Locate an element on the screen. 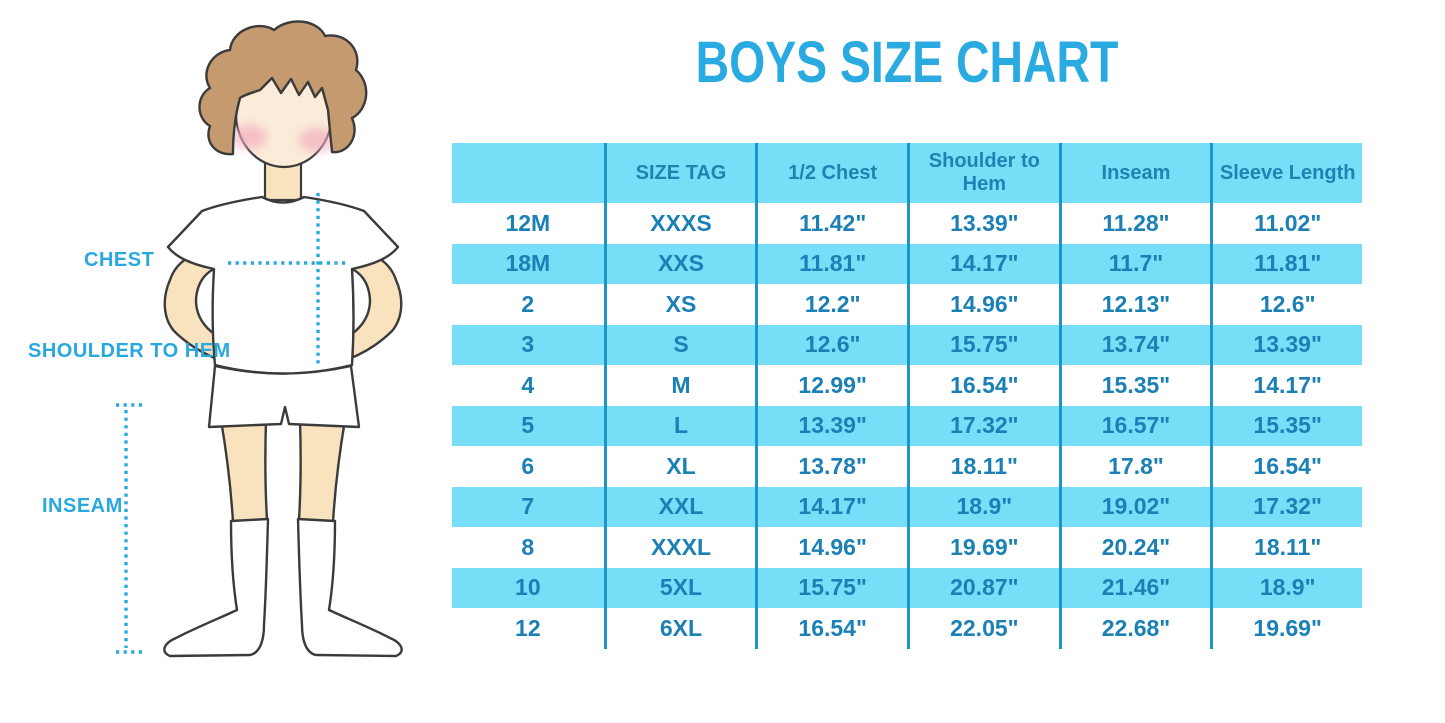 This screenshot has width=1445, height=723. left-leg is located at coordinates (244, 471).